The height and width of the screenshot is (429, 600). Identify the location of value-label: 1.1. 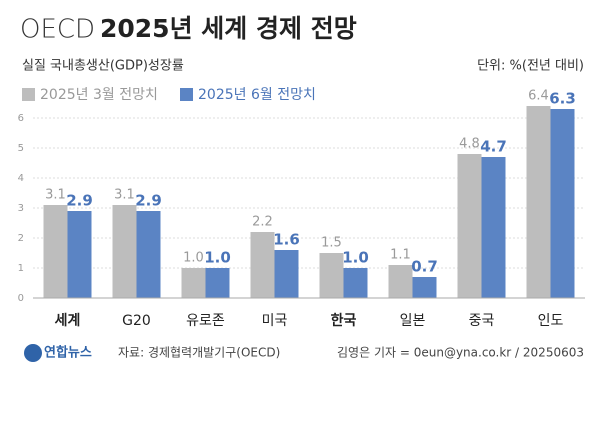
(400, 255).